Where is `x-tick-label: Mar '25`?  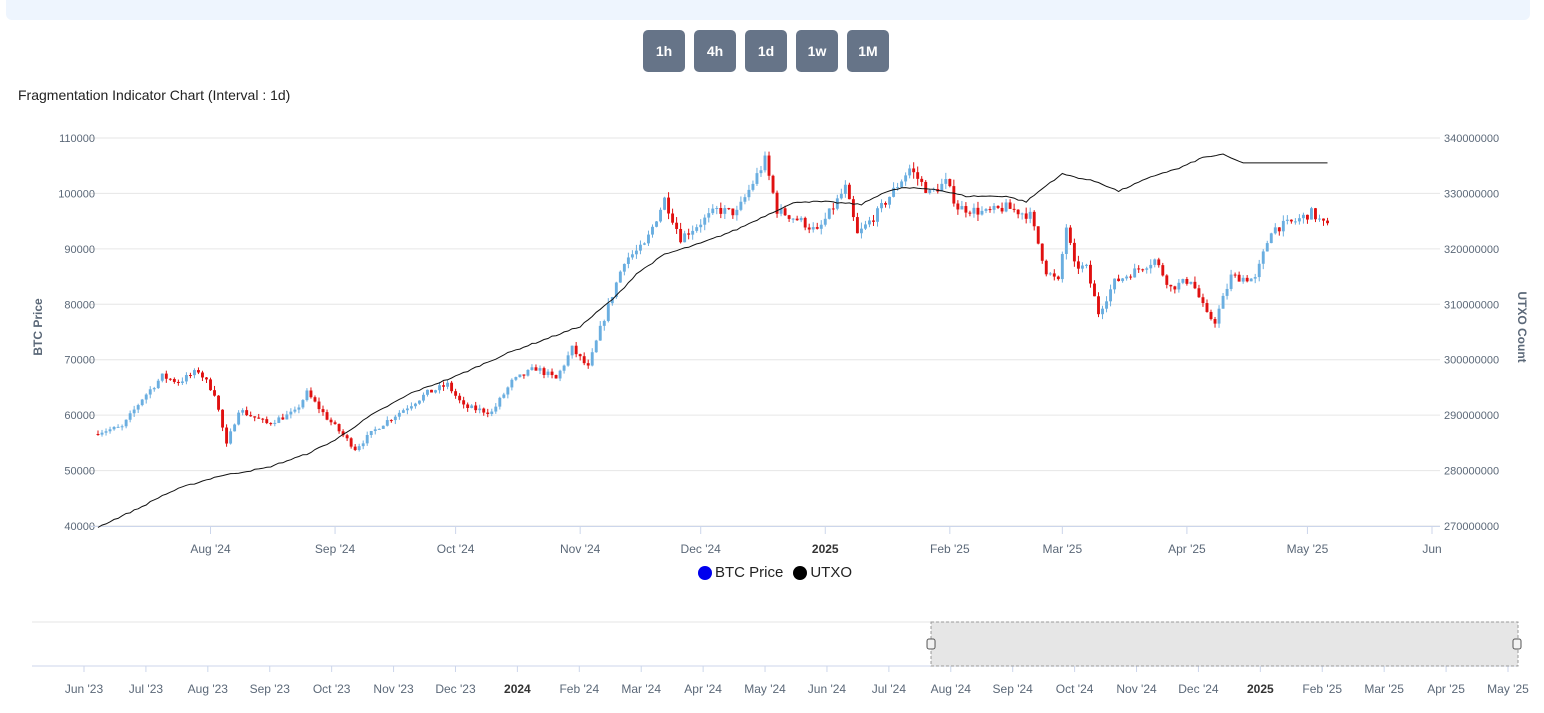
x-tick-label: Mar '25 is located at coordinates (1063, 549).